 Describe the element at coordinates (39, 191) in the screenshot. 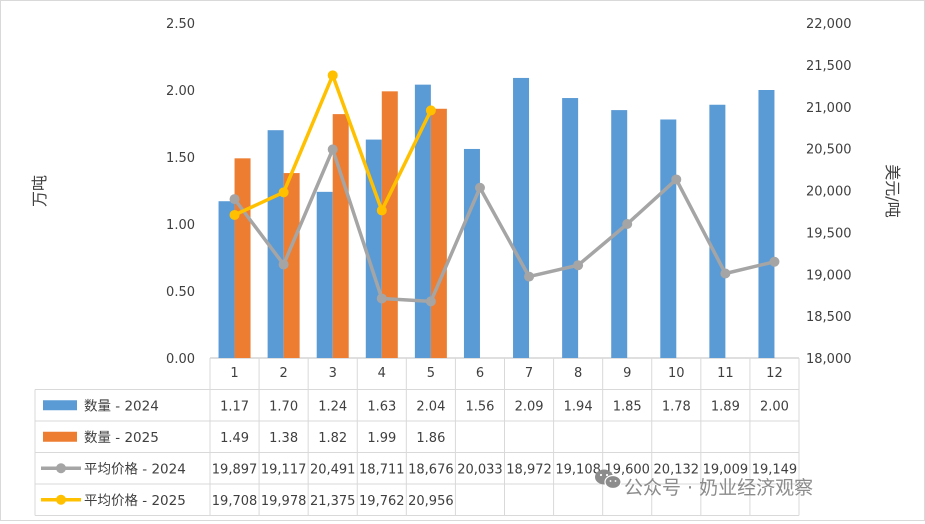

I see `y-left-axis-title: 万吨` at that location.